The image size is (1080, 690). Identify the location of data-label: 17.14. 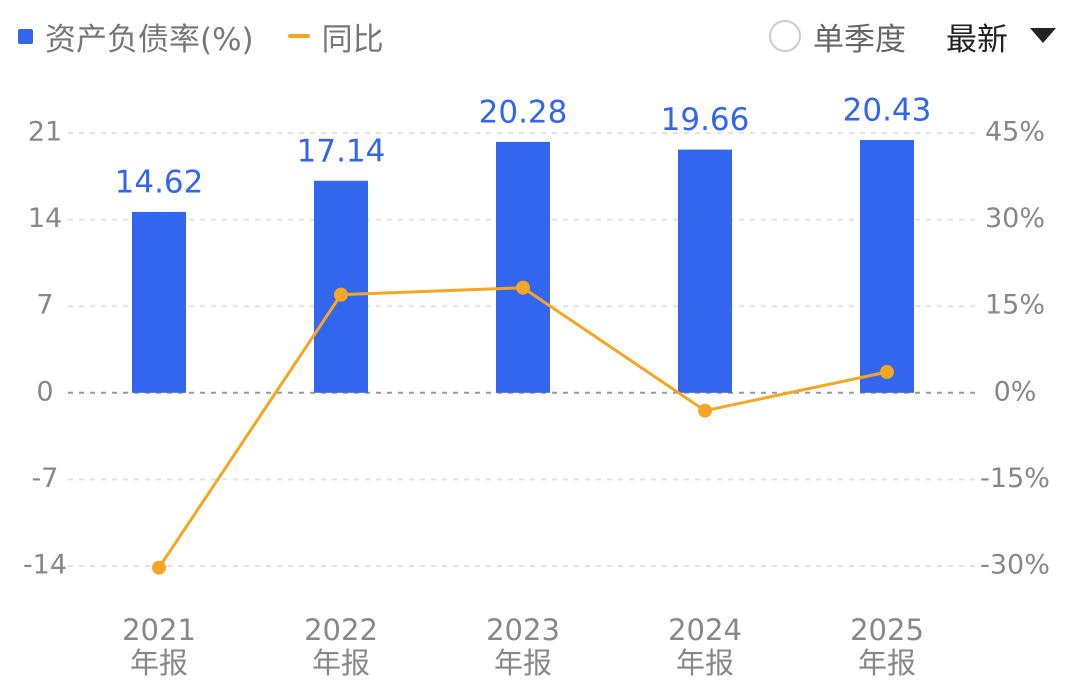
(341, 151).